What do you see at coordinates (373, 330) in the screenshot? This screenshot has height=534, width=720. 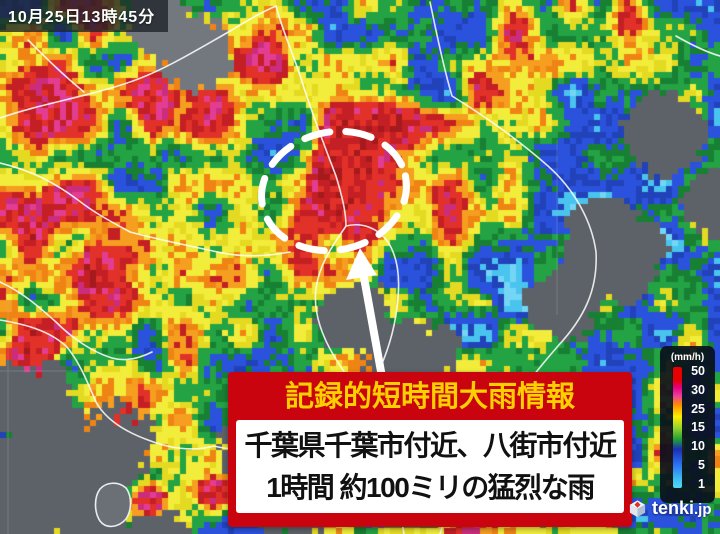 I see `annotation-arrow-shaft` at bounding box center [373, 330].